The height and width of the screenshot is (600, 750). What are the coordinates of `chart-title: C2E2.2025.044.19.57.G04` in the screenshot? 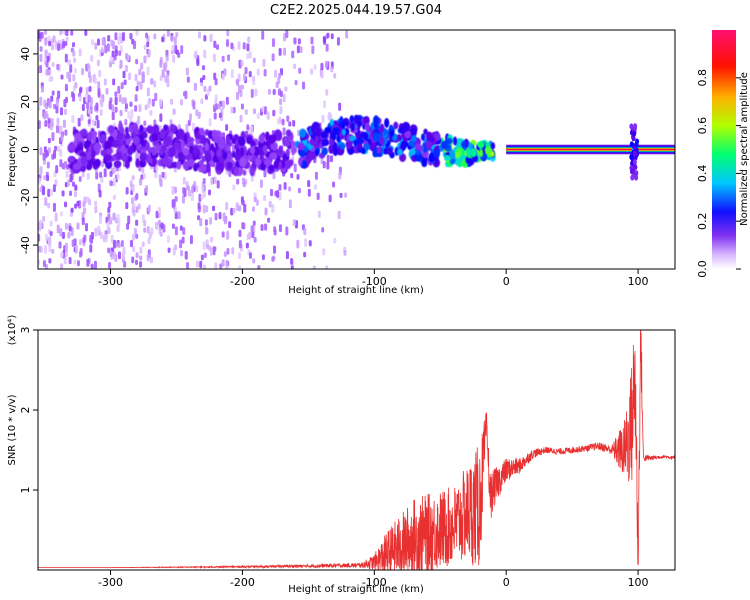 It's located at (356, 10).